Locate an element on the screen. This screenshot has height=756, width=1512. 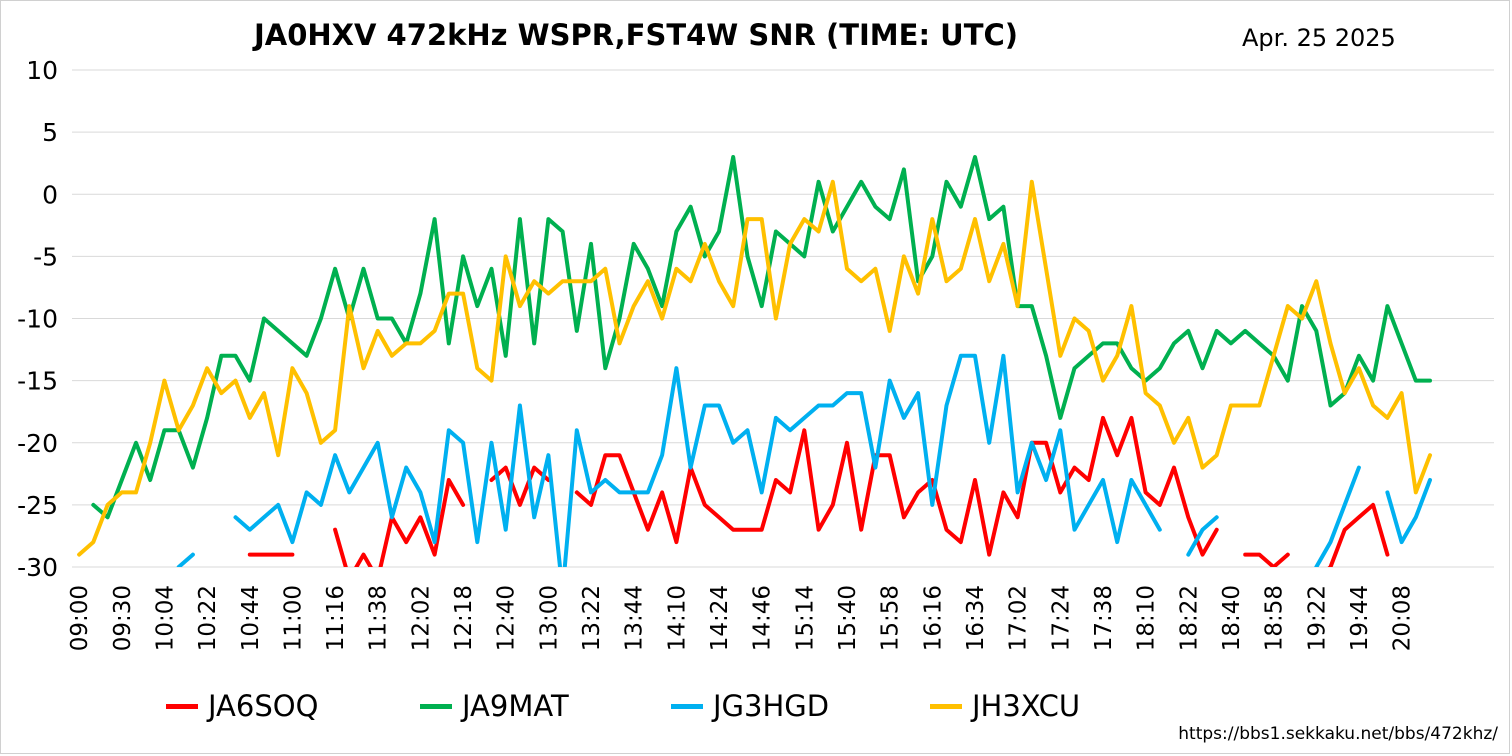
y-axis-ticks: 10 5 0 -5 -10 -15 -20 -25 -30 is located at coordinates (37, 319).